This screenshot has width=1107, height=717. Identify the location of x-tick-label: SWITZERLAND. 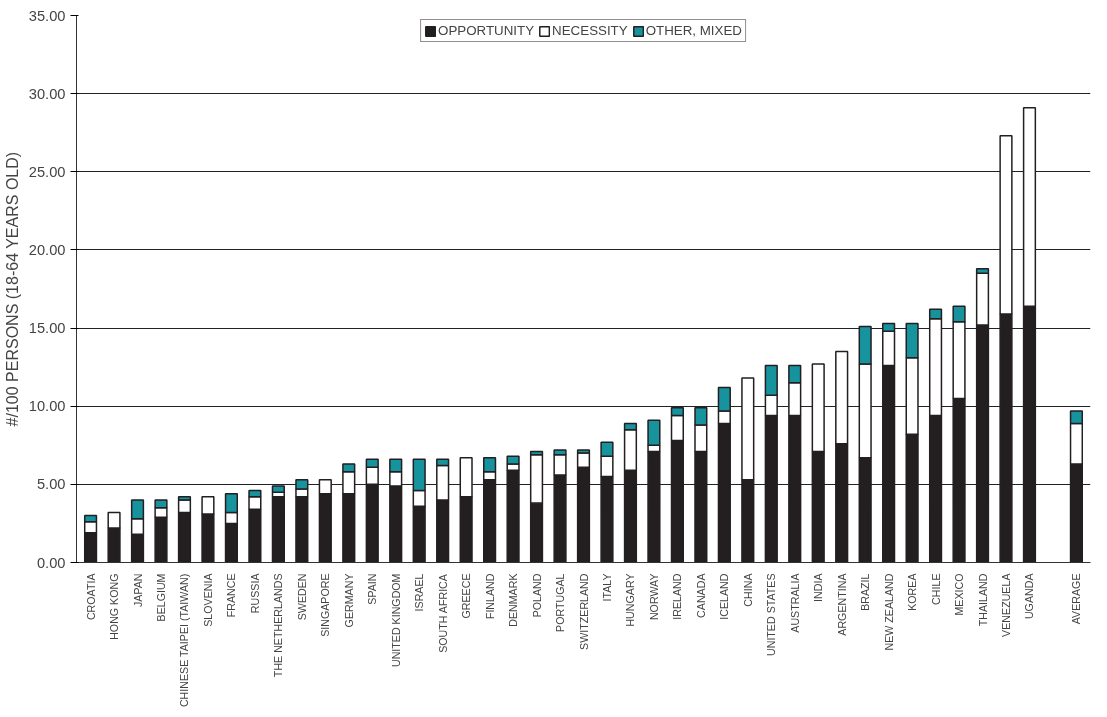
(583, 611).